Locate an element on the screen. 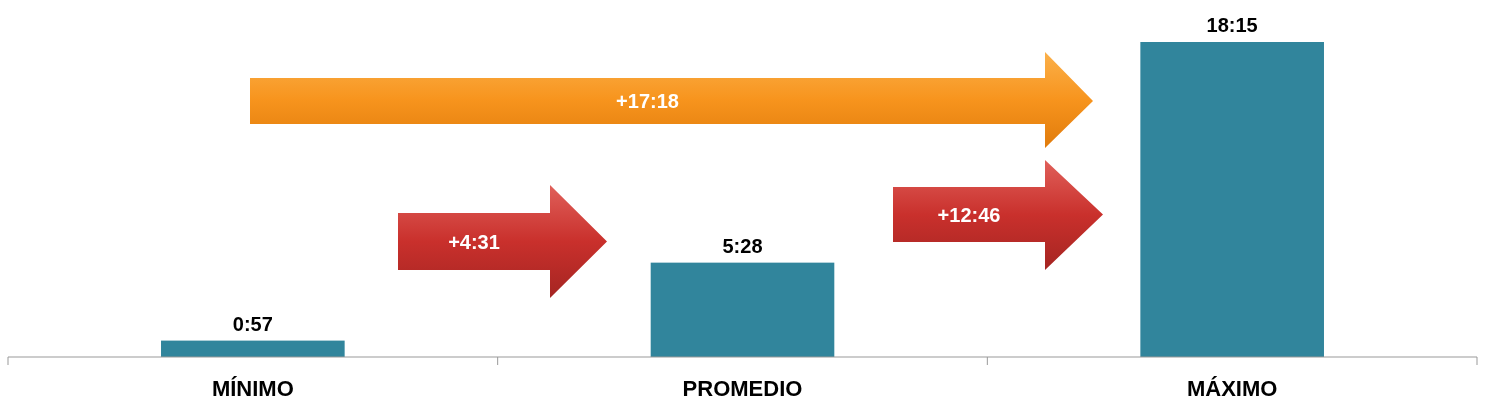  data-label: 0:57 is located at coordinates (252, 323).